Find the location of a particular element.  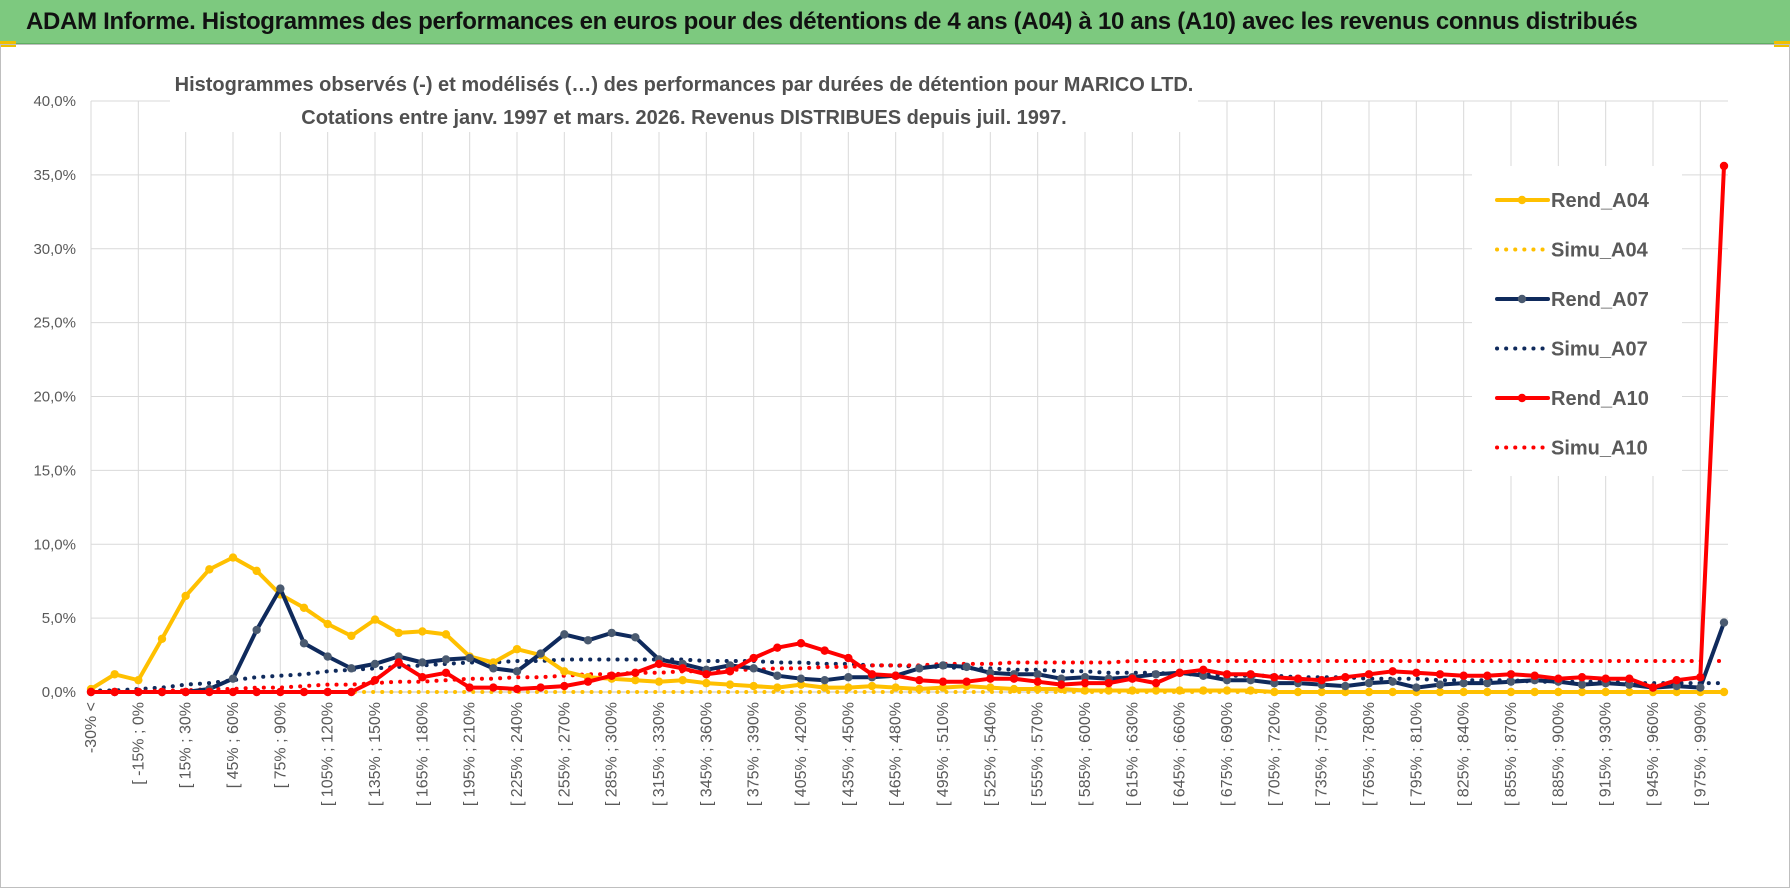

series-line-simu_a10 is located at coordinates (907, 676).